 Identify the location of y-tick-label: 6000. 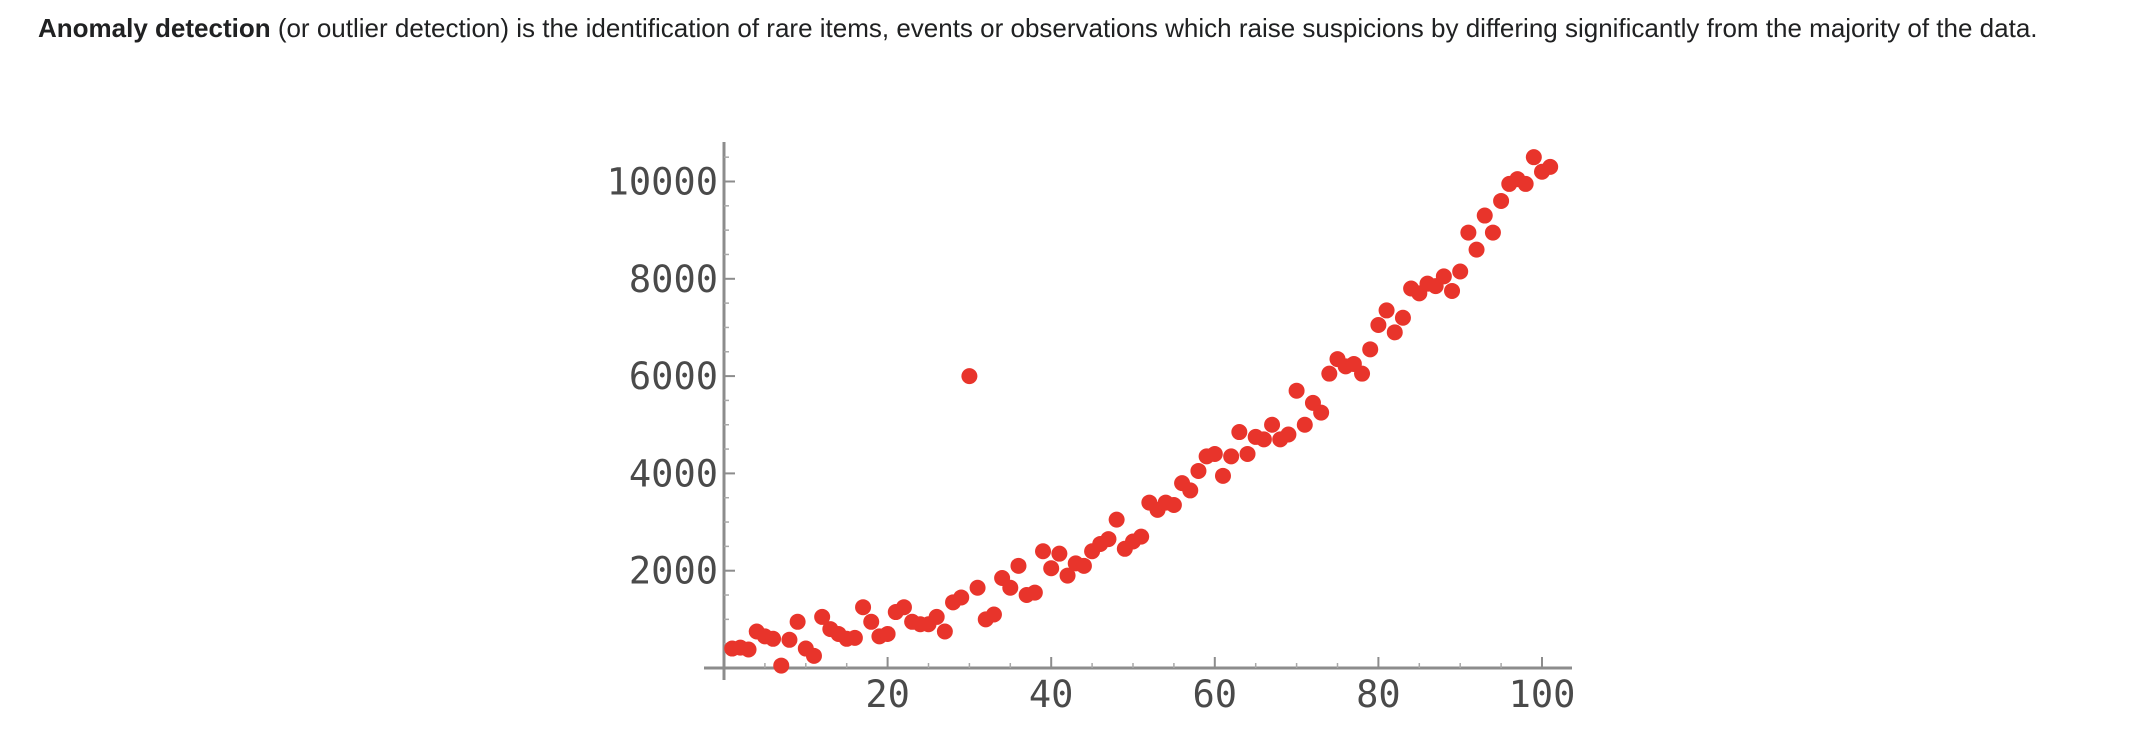
(673, 376).